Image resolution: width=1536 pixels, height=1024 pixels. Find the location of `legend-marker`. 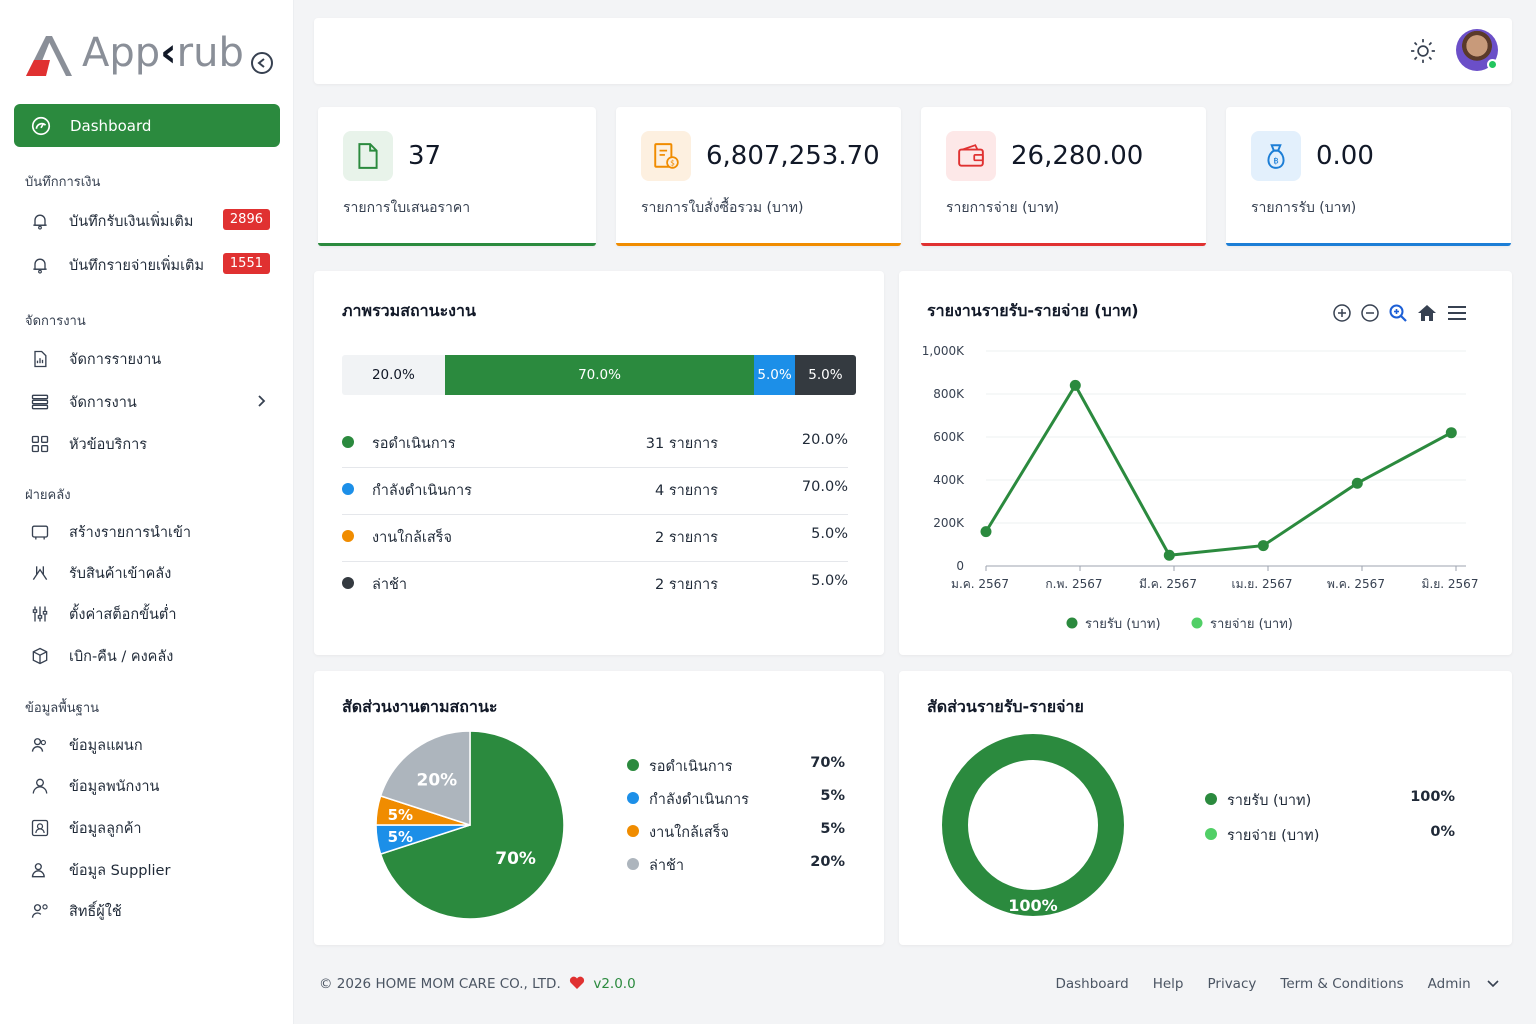

legend-marker is located at coordinates (1197, 623).